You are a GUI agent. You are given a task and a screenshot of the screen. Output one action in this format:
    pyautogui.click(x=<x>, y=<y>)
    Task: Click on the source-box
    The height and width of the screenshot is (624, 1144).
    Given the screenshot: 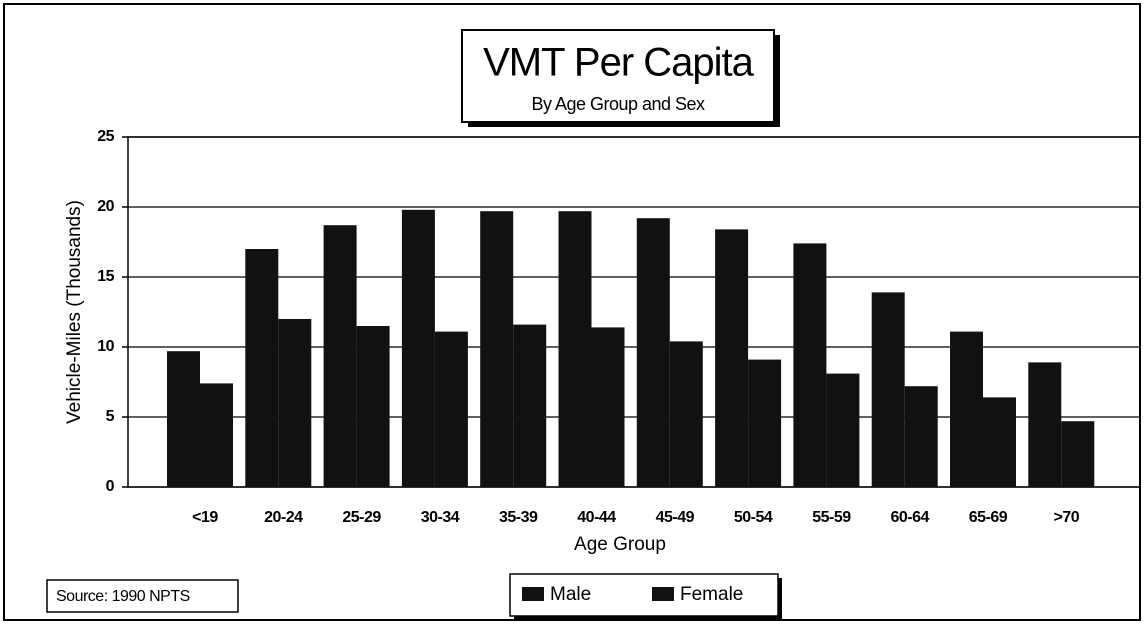 What is the action you would take?
    pyautogui.click(x=142, y=596)
    